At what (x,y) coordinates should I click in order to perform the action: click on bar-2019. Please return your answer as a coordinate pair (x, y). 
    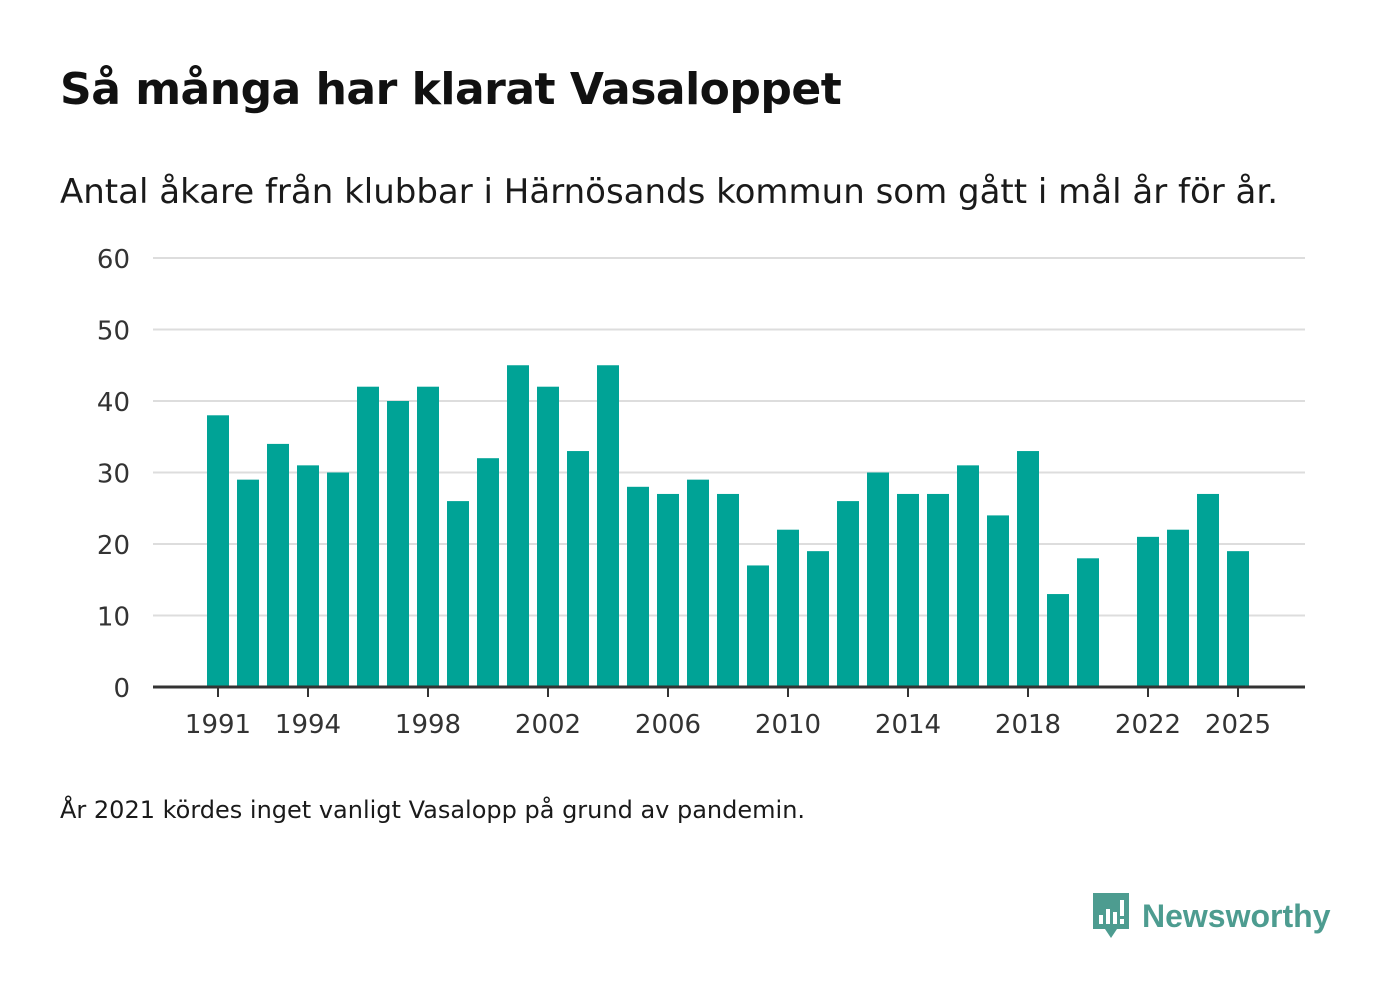
    Looking at the image, I should click on (1058, 640).